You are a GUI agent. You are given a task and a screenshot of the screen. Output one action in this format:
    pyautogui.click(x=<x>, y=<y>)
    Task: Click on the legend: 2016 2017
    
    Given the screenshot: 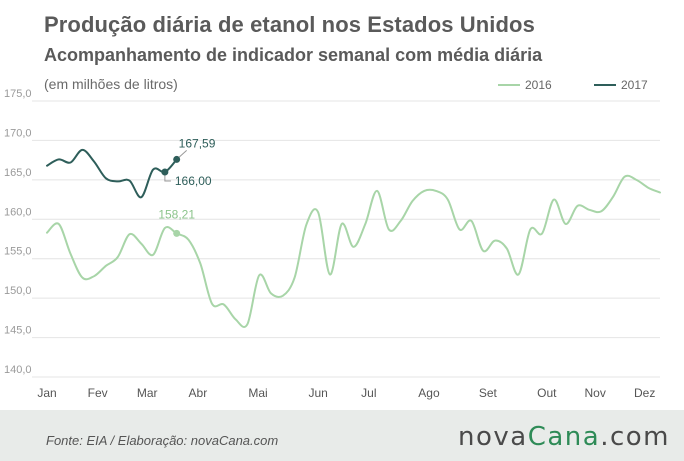 What is the action you would take?
    pyautogui.click(x=573, y=85)
    